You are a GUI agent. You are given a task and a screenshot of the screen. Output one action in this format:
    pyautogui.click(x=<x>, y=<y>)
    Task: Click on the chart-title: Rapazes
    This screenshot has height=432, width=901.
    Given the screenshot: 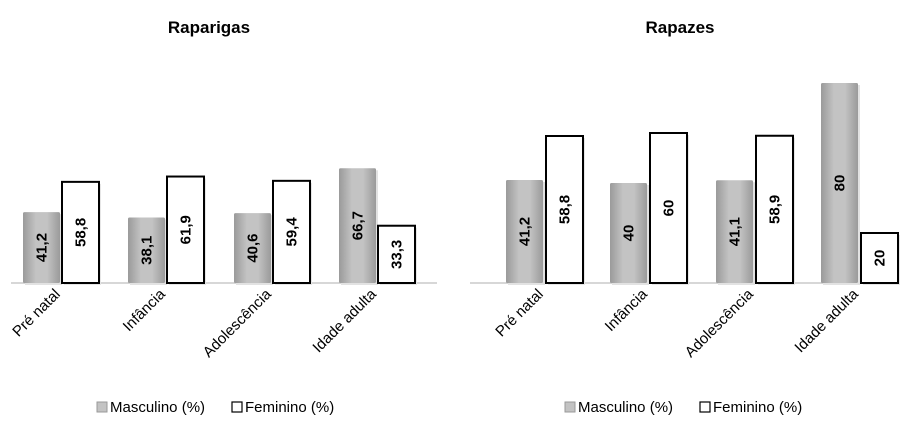 What is the action you would take?
    pyautogui.click(x=680, y=27)
    